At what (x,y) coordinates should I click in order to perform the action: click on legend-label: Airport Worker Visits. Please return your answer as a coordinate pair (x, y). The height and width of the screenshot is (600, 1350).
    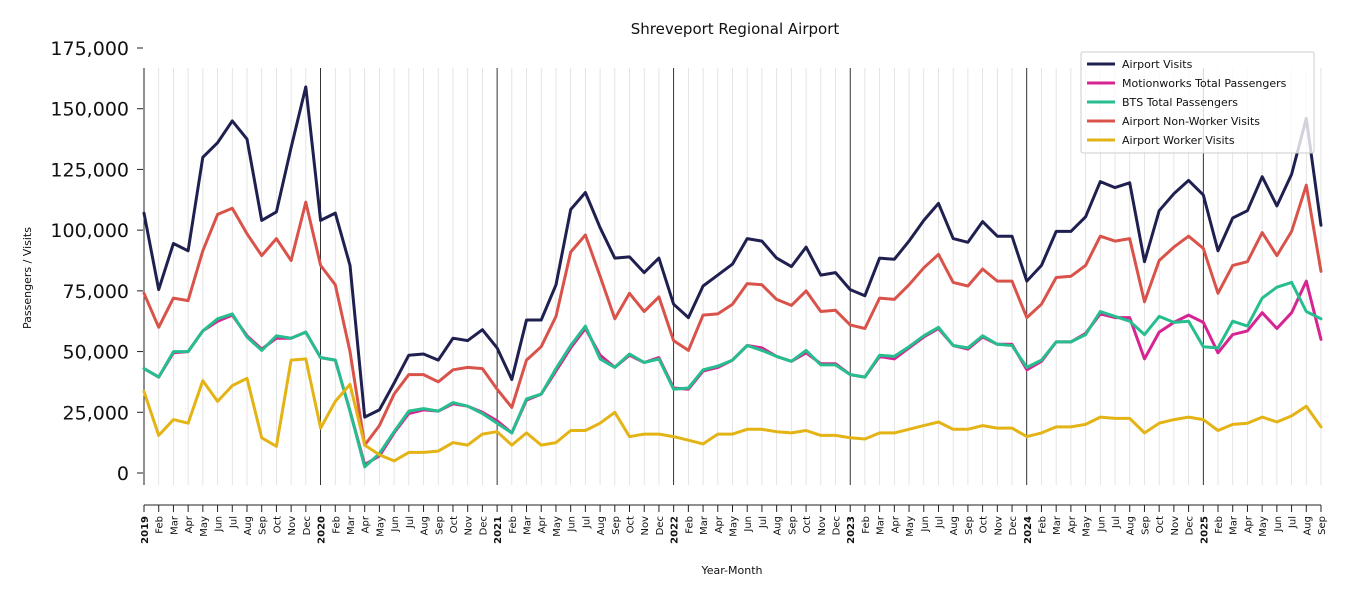
    Looking at the image, I should click on (1178, 140).